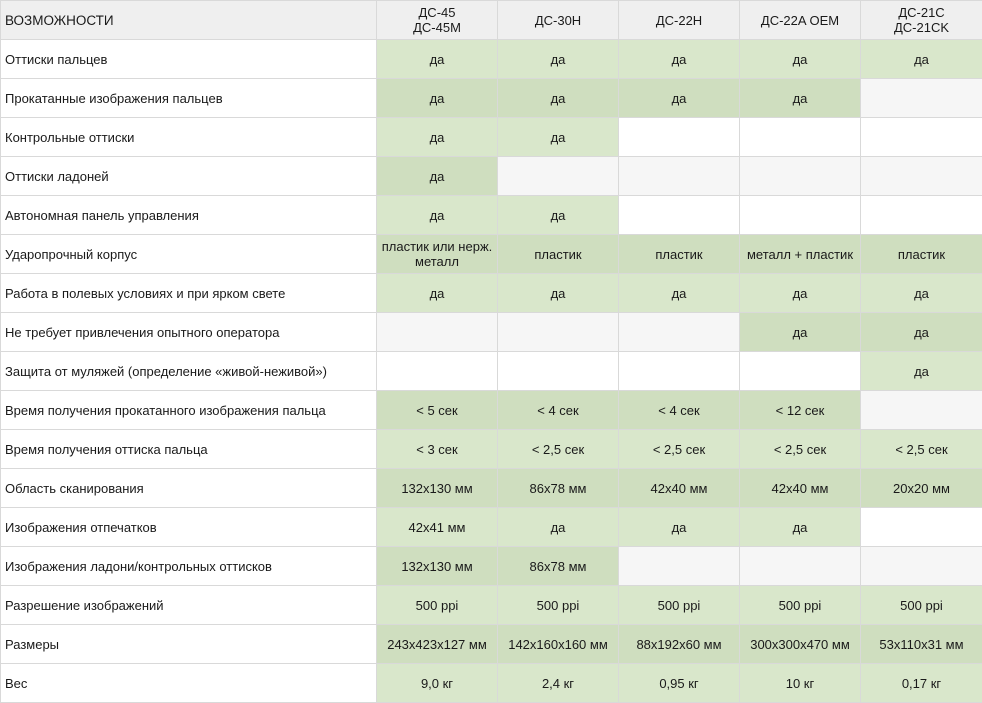 The height and width of the screenshot is (703, 982). I want to click on table-cell: 0,95 кг, so click(679, 683).